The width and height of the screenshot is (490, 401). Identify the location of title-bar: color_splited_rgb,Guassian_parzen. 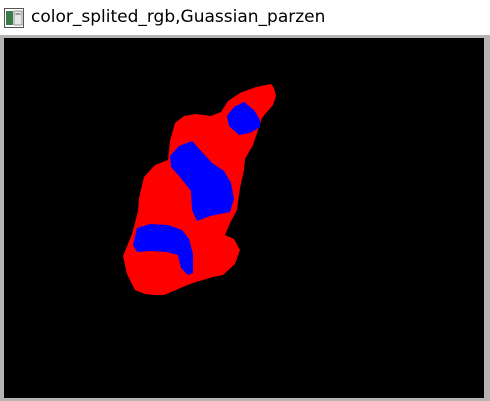
(245, 17).